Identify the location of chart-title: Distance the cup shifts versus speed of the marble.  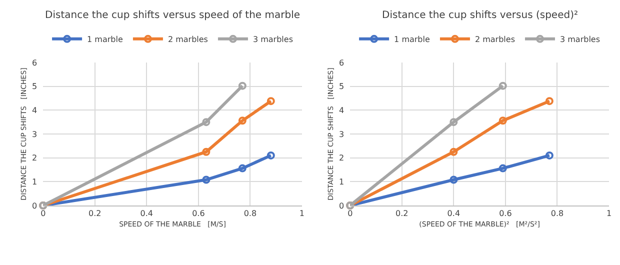
(172, 15).